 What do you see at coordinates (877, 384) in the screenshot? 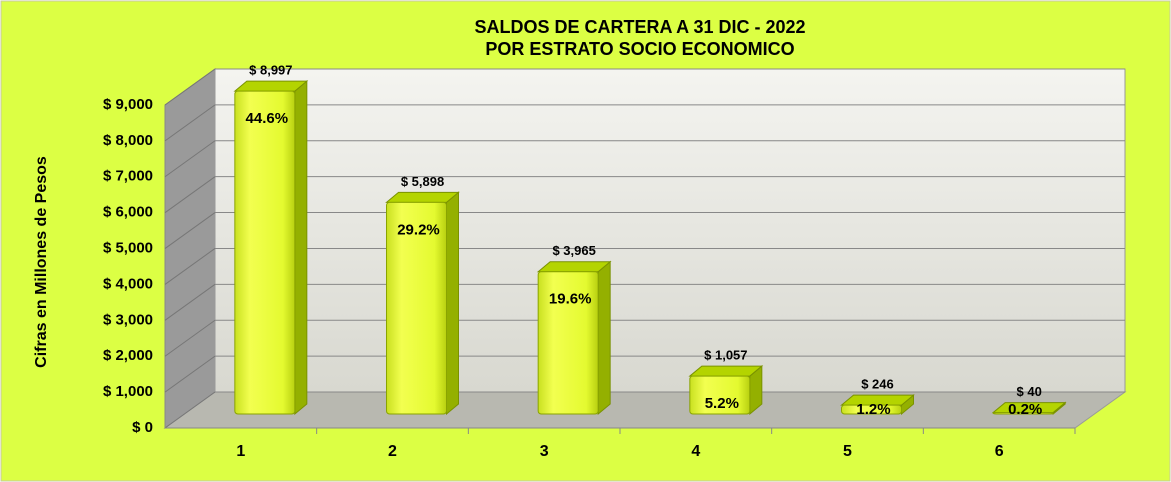
I see `data-label: $ 246` at bounding box center [877, 384].